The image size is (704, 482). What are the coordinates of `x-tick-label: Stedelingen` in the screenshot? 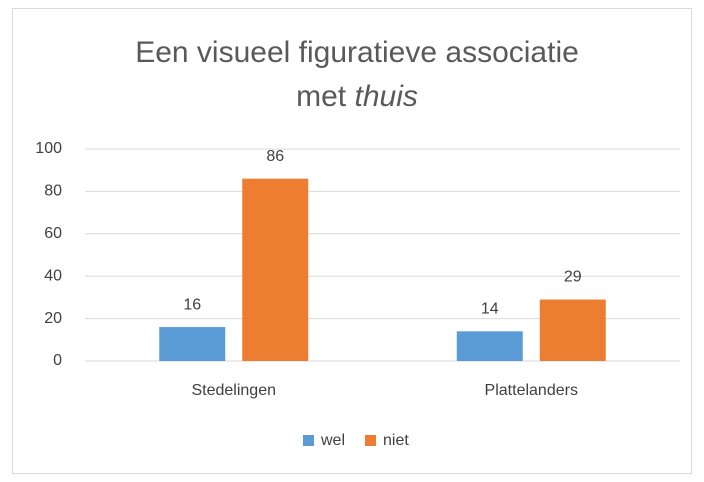 It's located at (233, 390).